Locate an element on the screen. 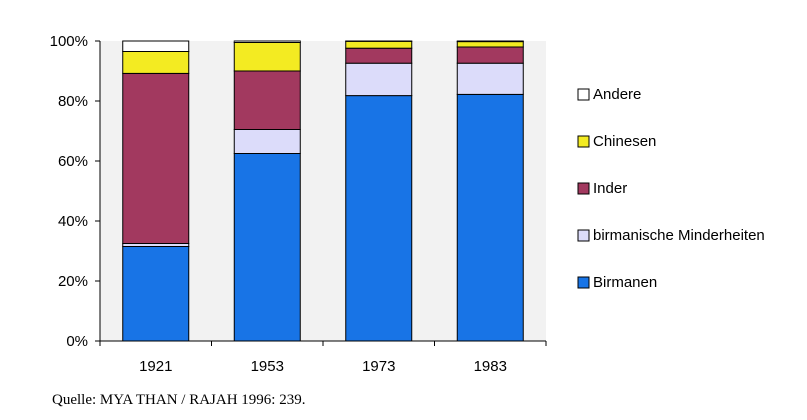 The image size is (807, 420). legend-label: Chinesen is located at coordinates (624, 141).